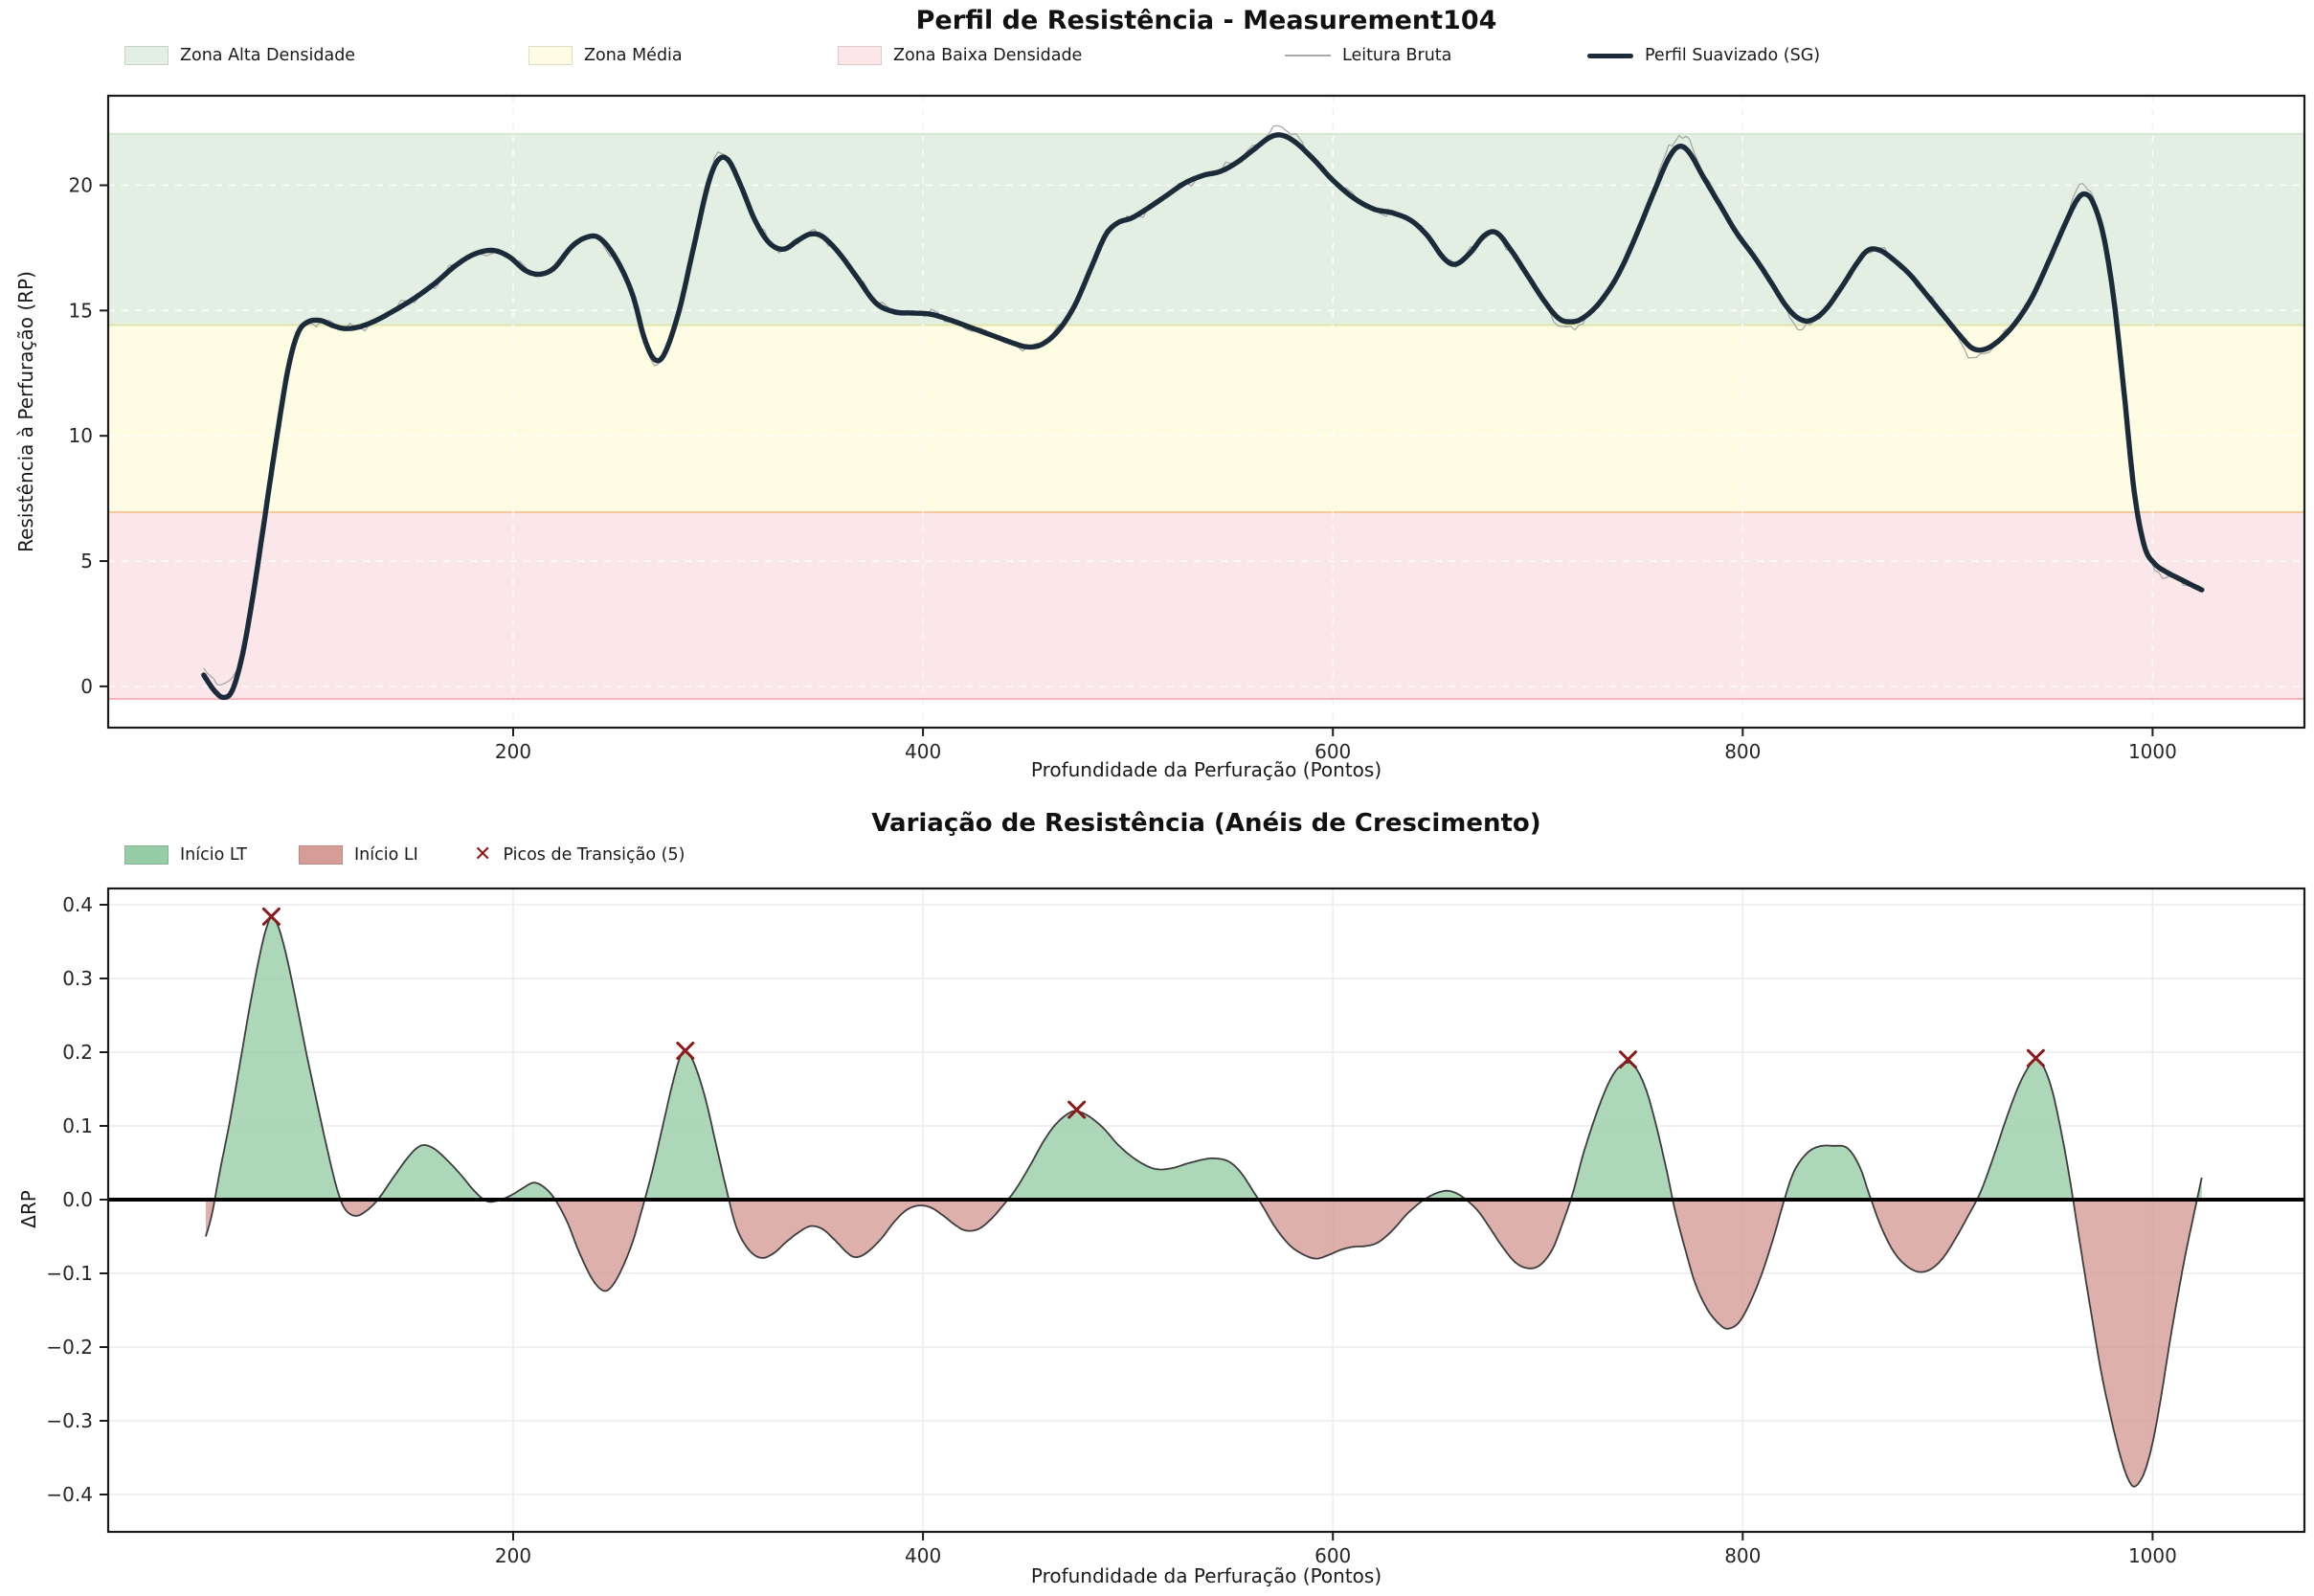  Describe the element at coordinates (1308, 55) in the screenshot. I see `raw-line-icon` at that location.